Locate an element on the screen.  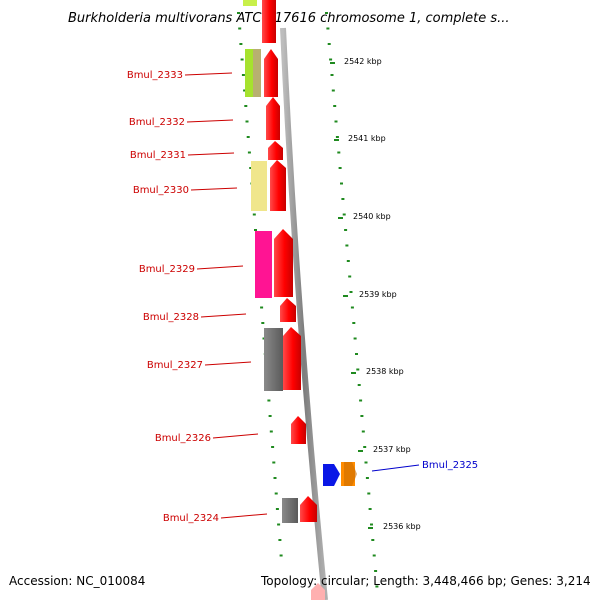
scale-label: 2540 kbp is located at coordinates (372, 216).